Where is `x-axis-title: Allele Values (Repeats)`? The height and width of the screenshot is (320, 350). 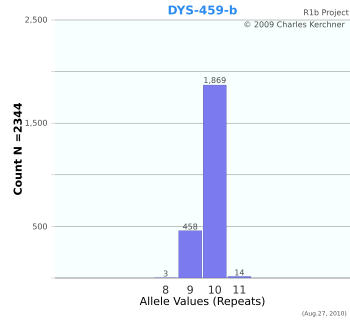
x-axis-title: Allele Values (Repeats) is located at coordinates (202, 302).